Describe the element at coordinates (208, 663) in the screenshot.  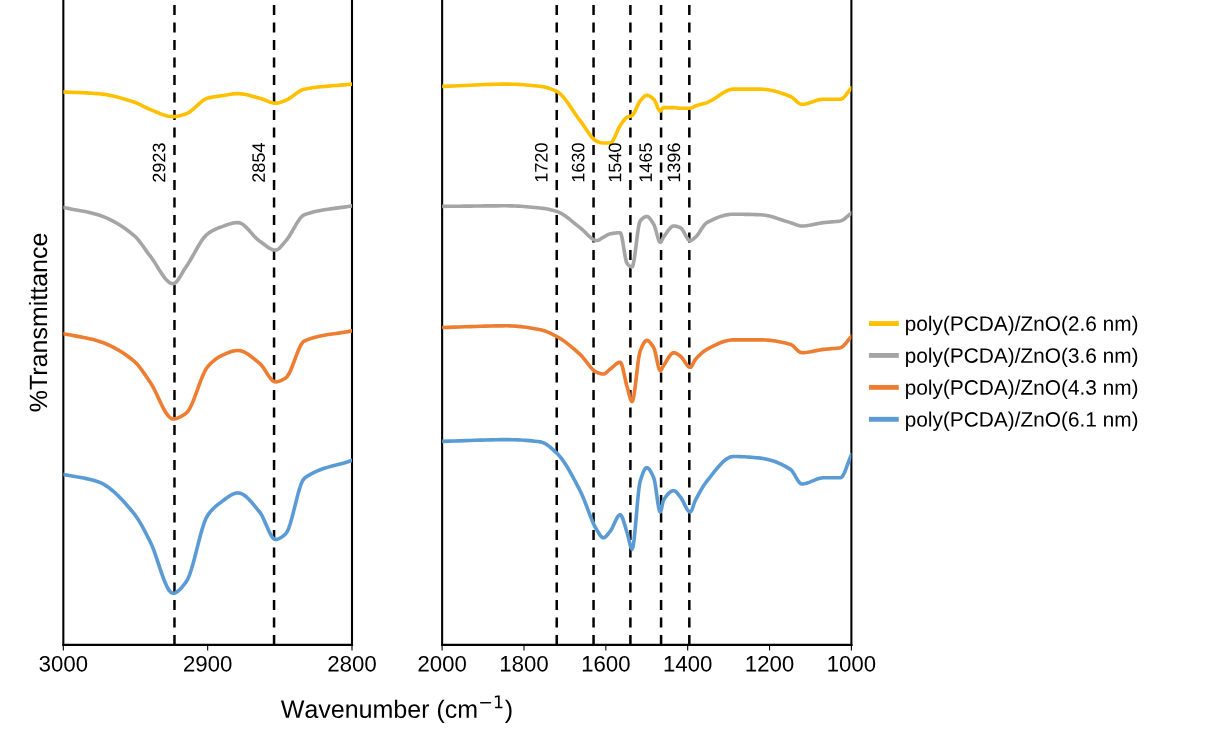
I see `x-tick-label: 2900` at that location.